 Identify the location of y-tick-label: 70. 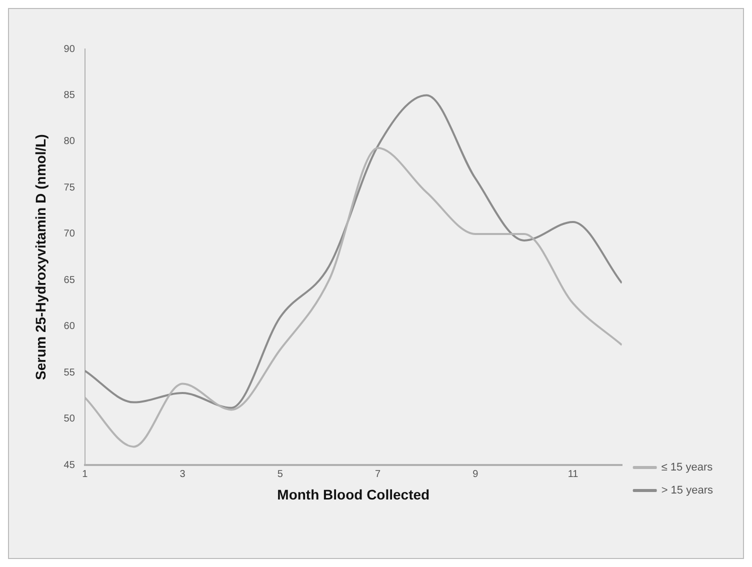
(70, 234).